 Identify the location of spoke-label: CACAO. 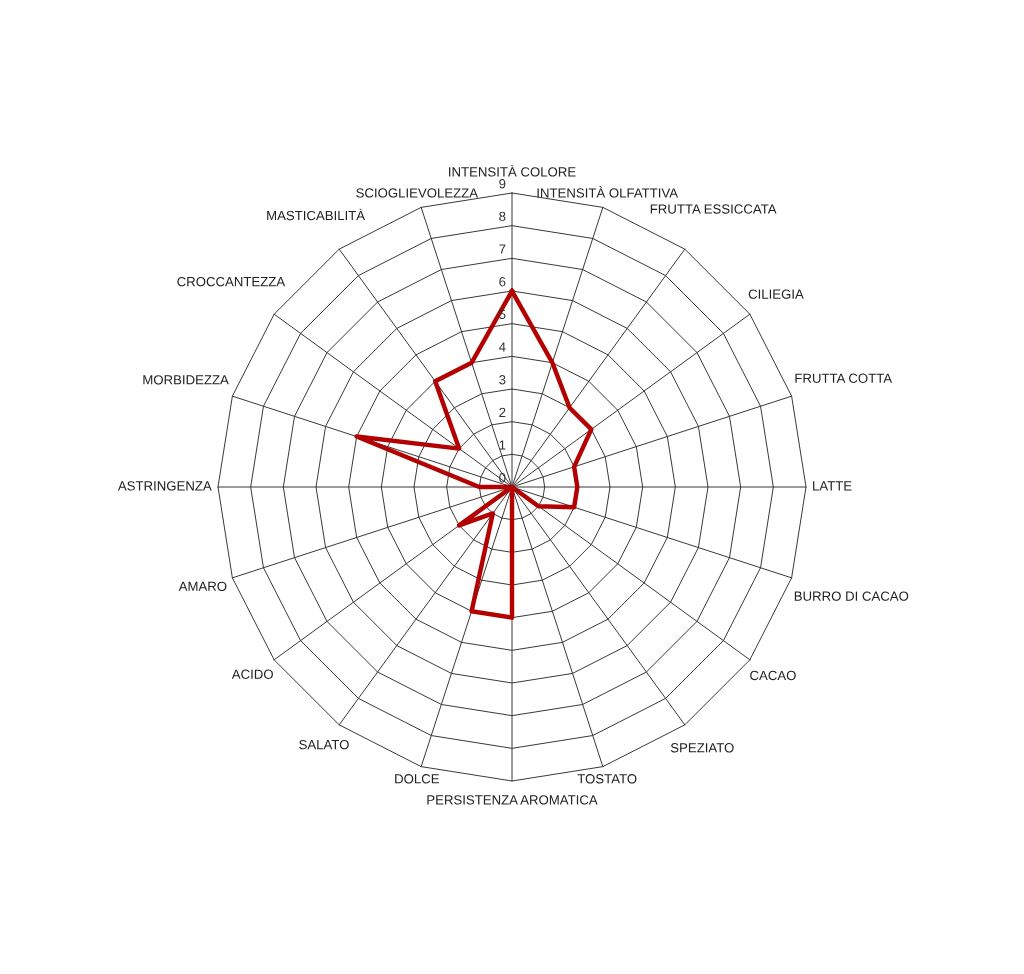
(773, 675).